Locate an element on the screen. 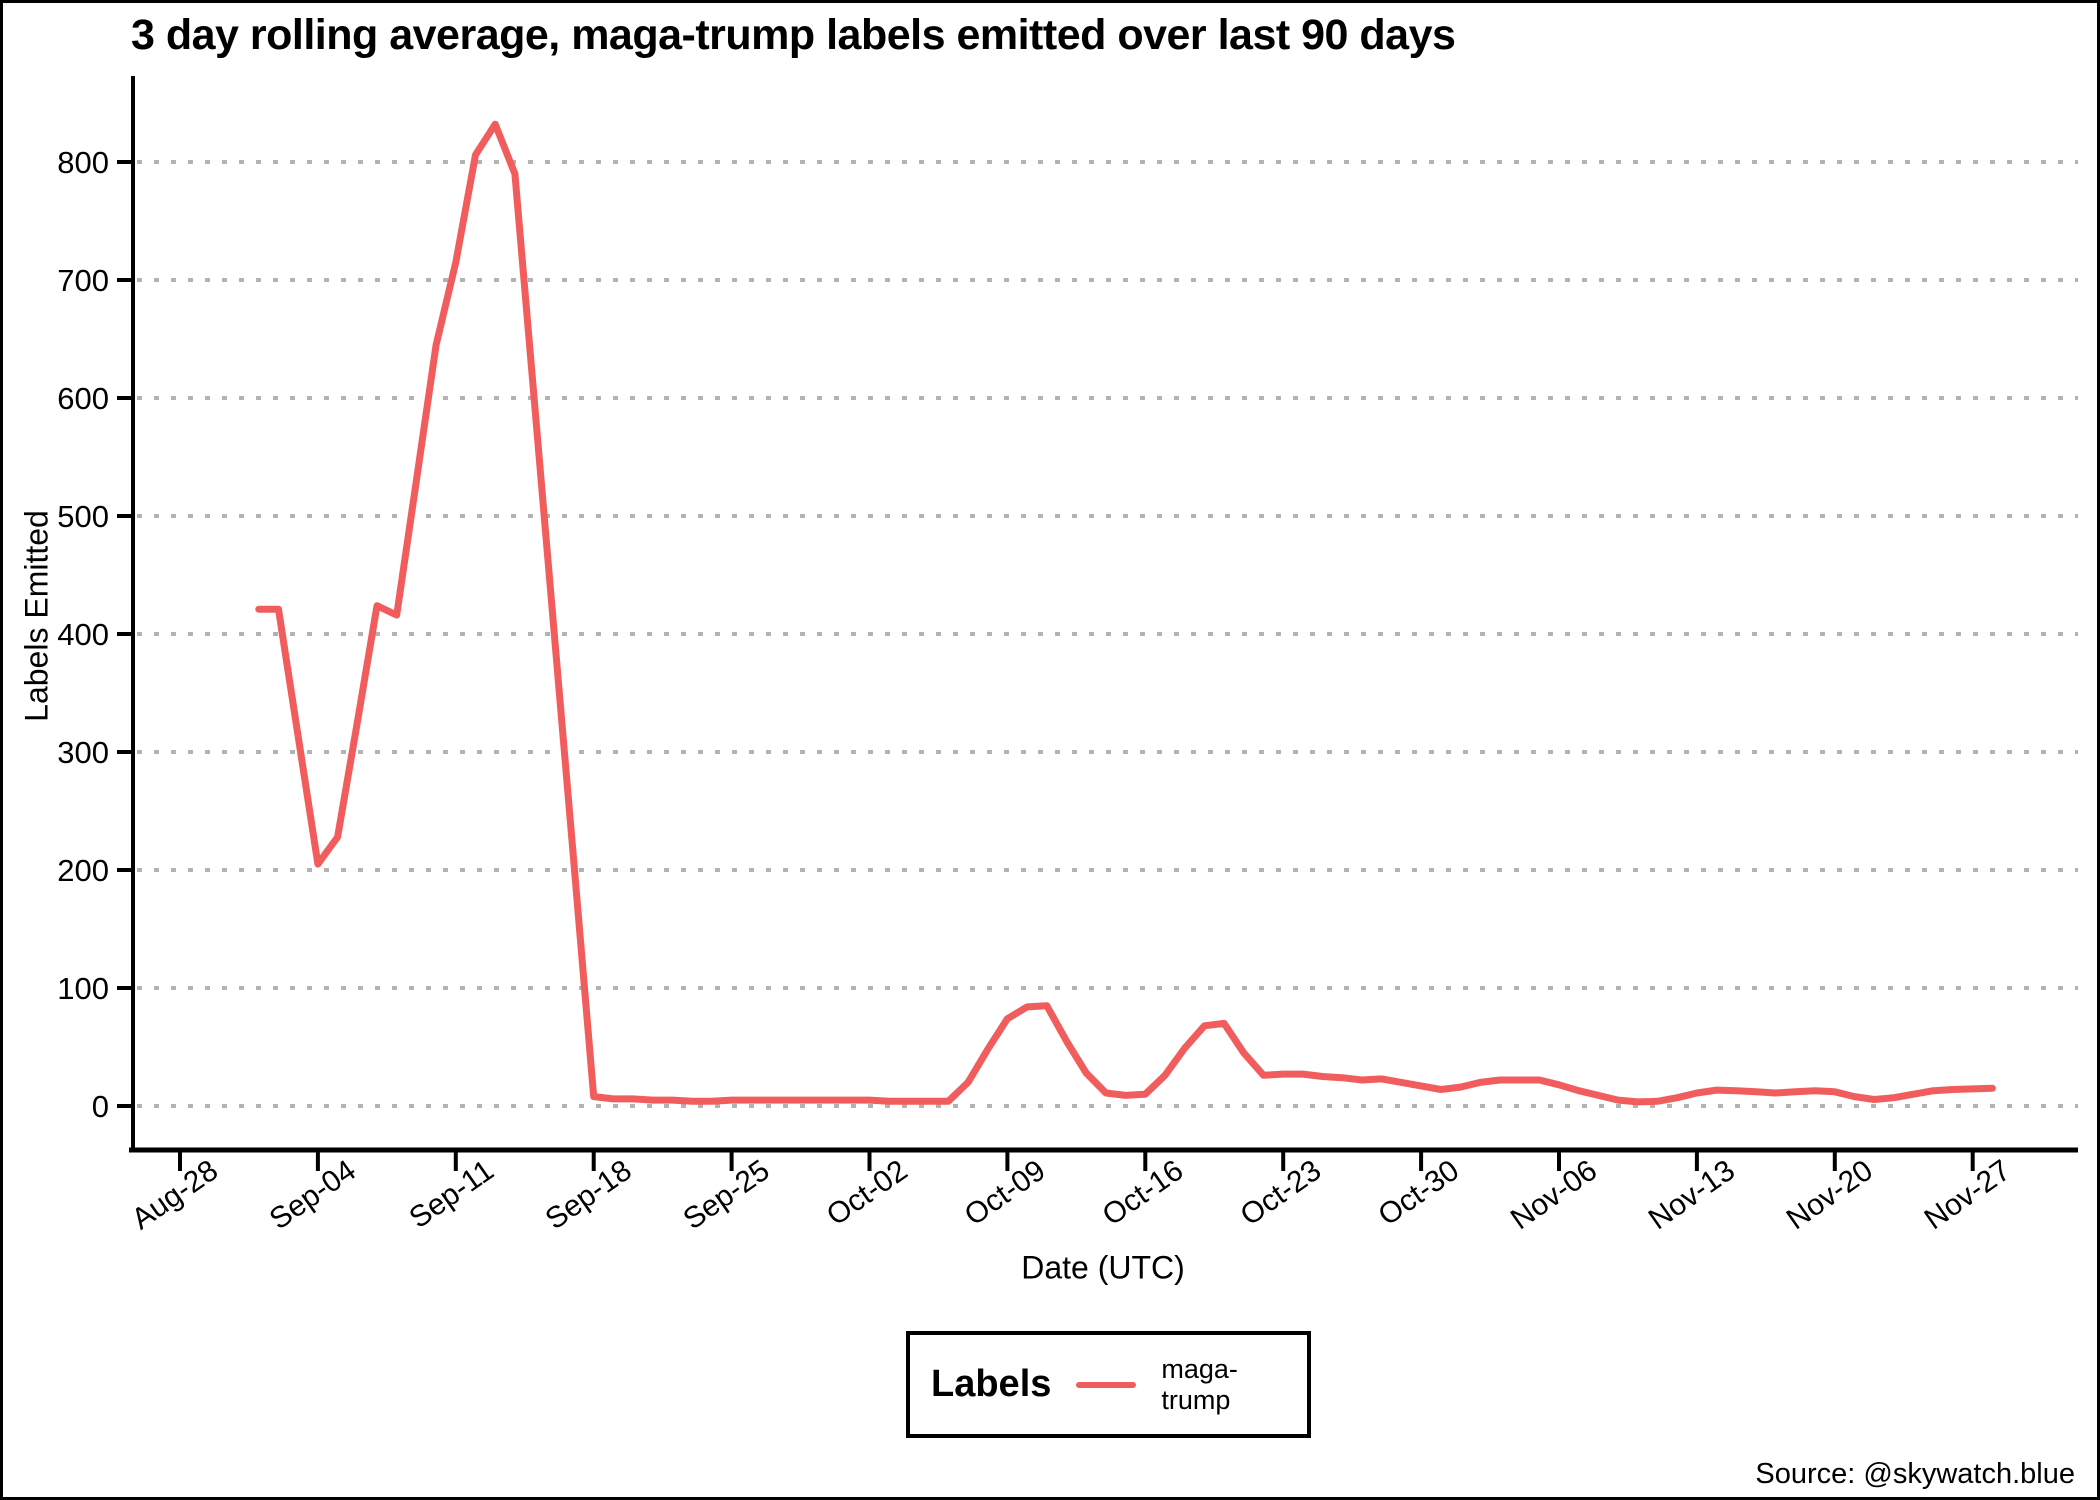  y-tick-label: 700 is located at coordinates (83, 280).